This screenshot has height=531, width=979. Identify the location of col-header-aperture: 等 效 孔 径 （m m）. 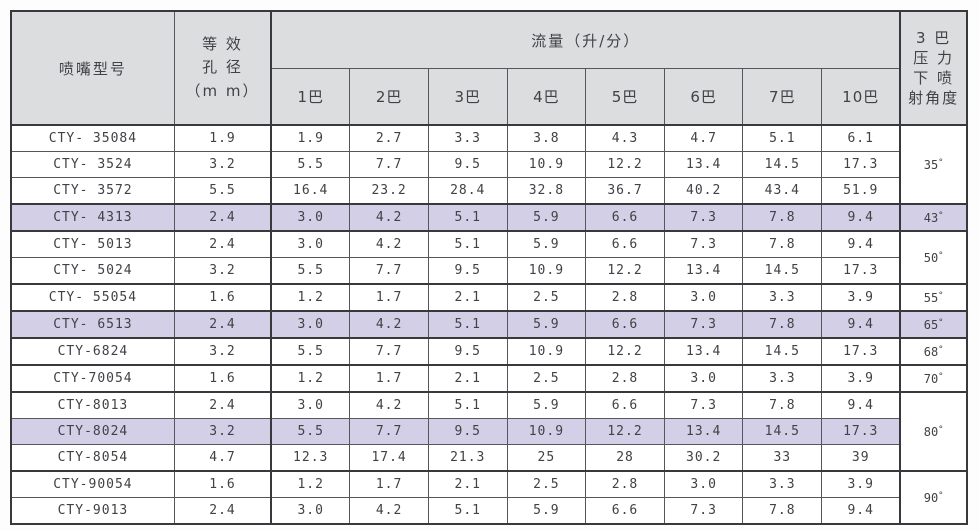
(222, 68).